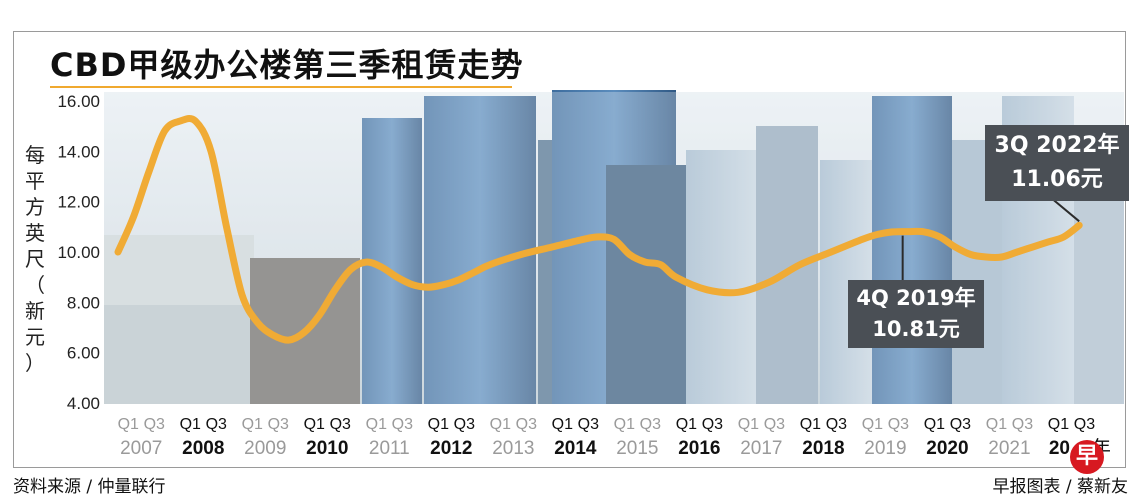 The width and height of the screenshot is (1140, 503). I want to click on y-axis-label: 每 平 方 英 尺 （ 新 元 ）, so click(35, 259).